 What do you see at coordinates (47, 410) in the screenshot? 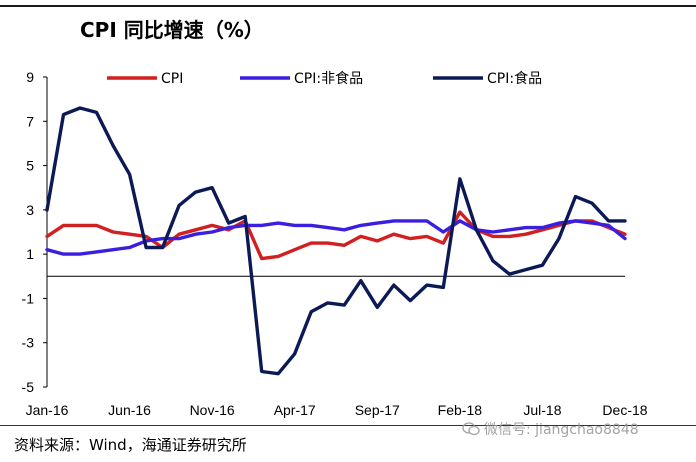
I see `x-tick-label: Jan-16` at bounding box center [47, 410].